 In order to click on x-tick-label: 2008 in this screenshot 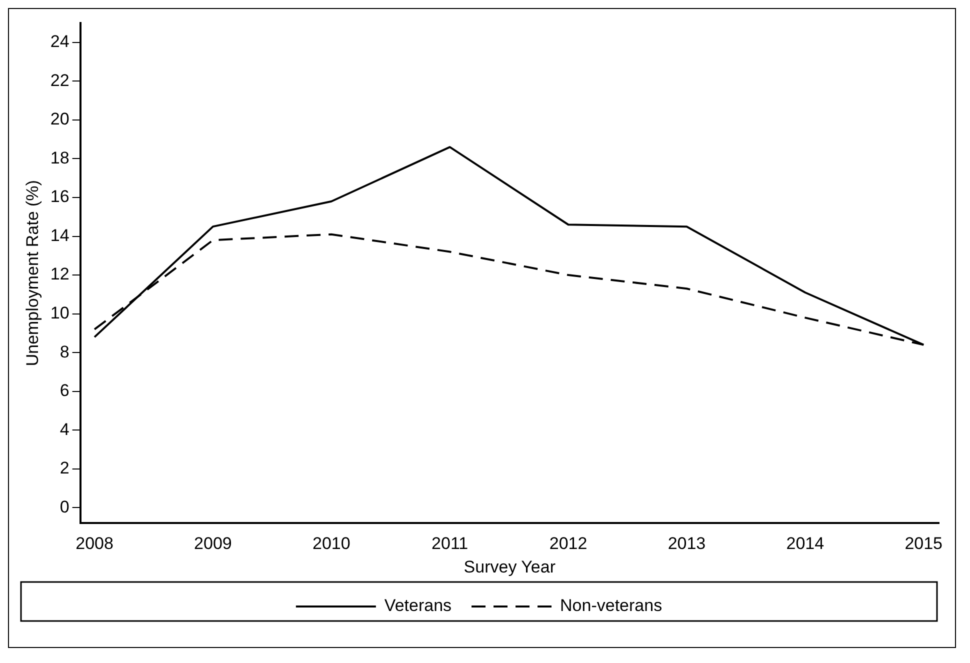, I will do `click(95, 544)`.